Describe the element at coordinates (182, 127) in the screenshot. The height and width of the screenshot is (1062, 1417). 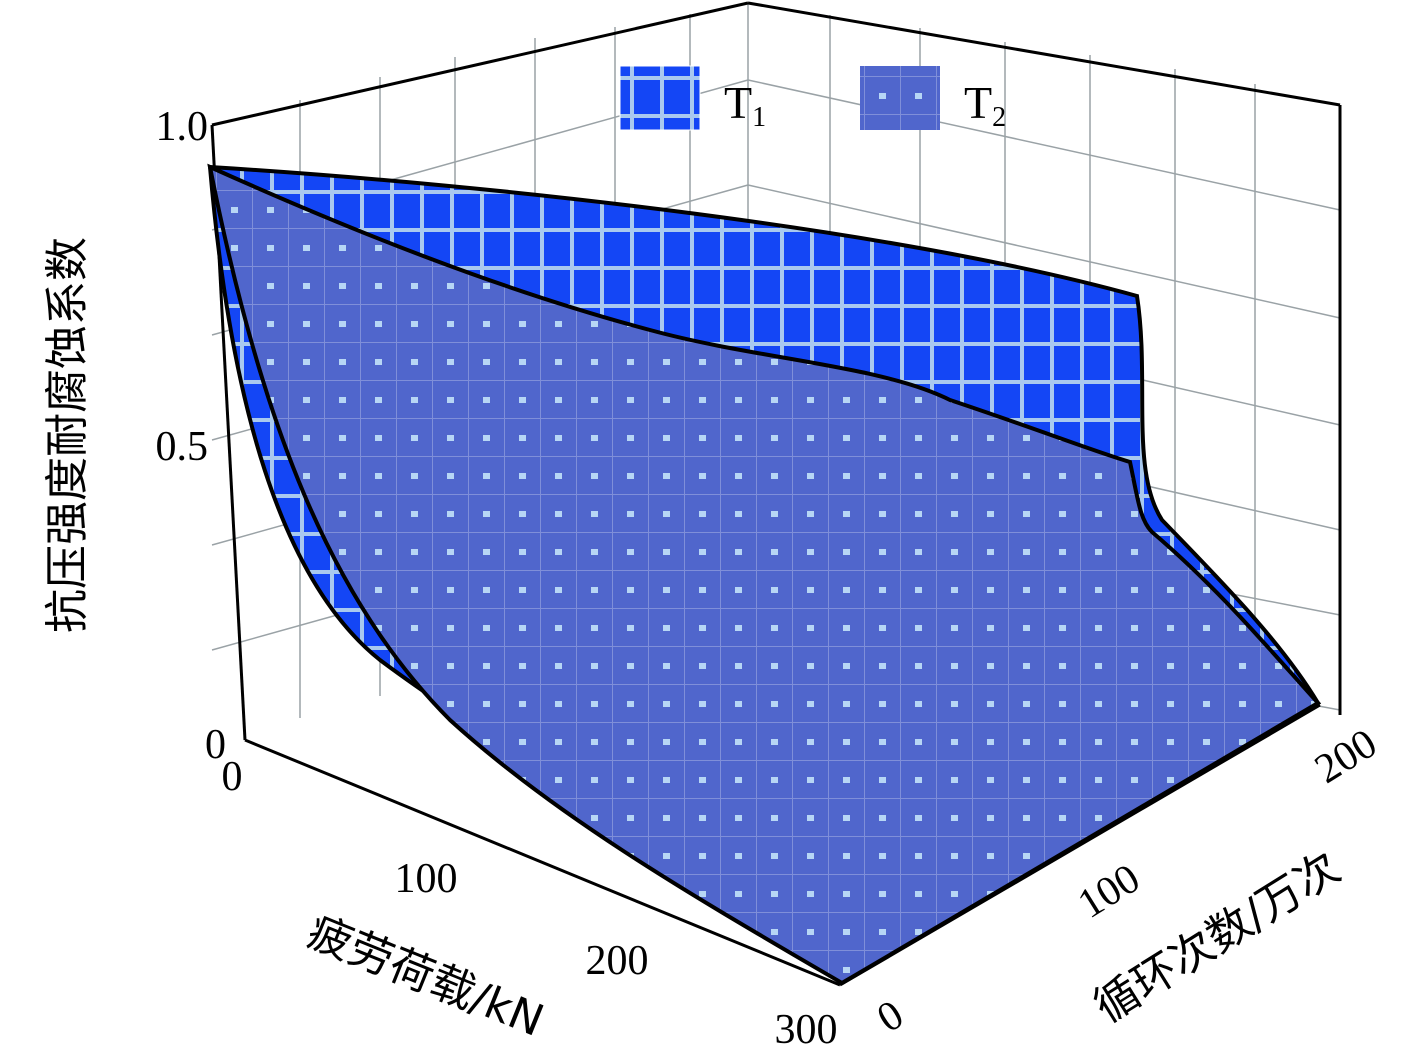
I see `z-tick-label: 1.0` at that location.